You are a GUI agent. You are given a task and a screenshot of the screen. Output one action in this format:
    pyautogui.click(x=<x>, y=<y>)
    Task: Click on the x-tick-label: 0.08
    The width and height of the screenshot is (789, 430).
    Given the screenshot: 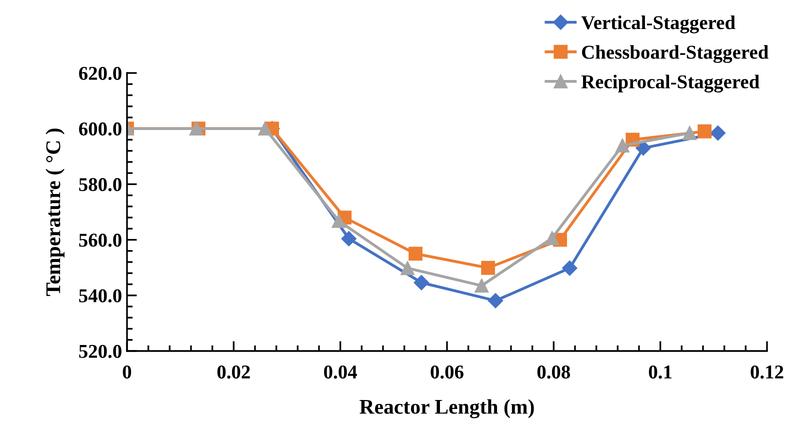 What is the action you would take?
    pyautogui.click(x=553, y=372)
    